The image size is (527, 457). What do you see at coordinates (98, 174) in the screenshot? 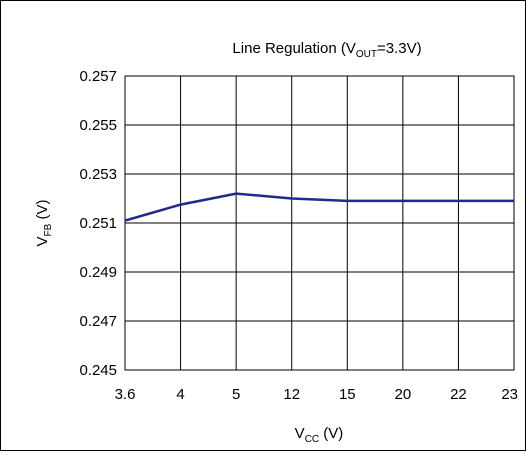
I see `y-tick-label: 0.253` at bounding box center [98, 174].